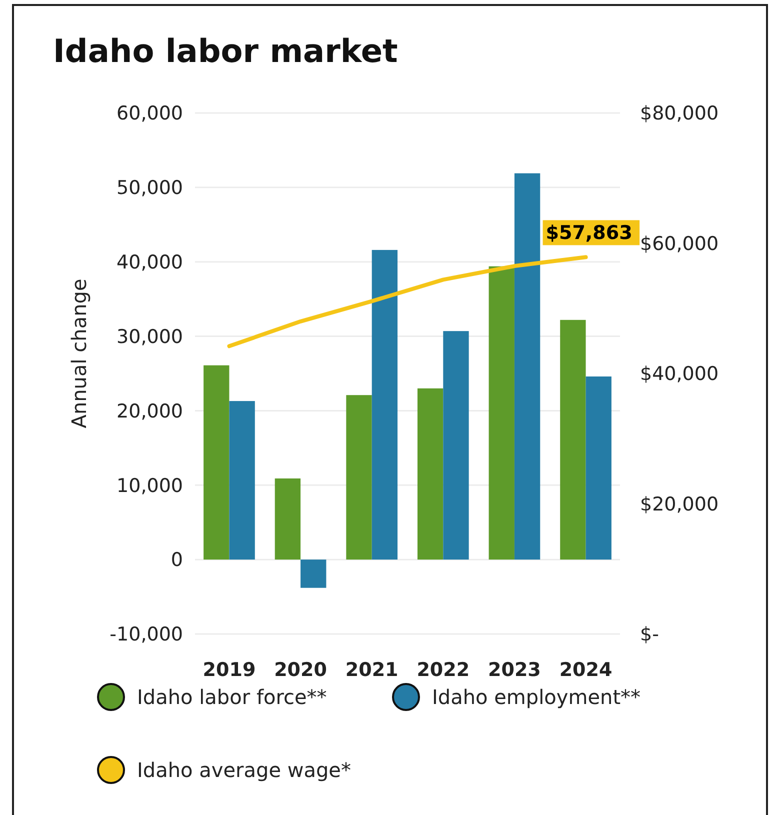 The image size is (781, 815). I want to click on legend-label: Idaho labor force**, so click(232, 697).